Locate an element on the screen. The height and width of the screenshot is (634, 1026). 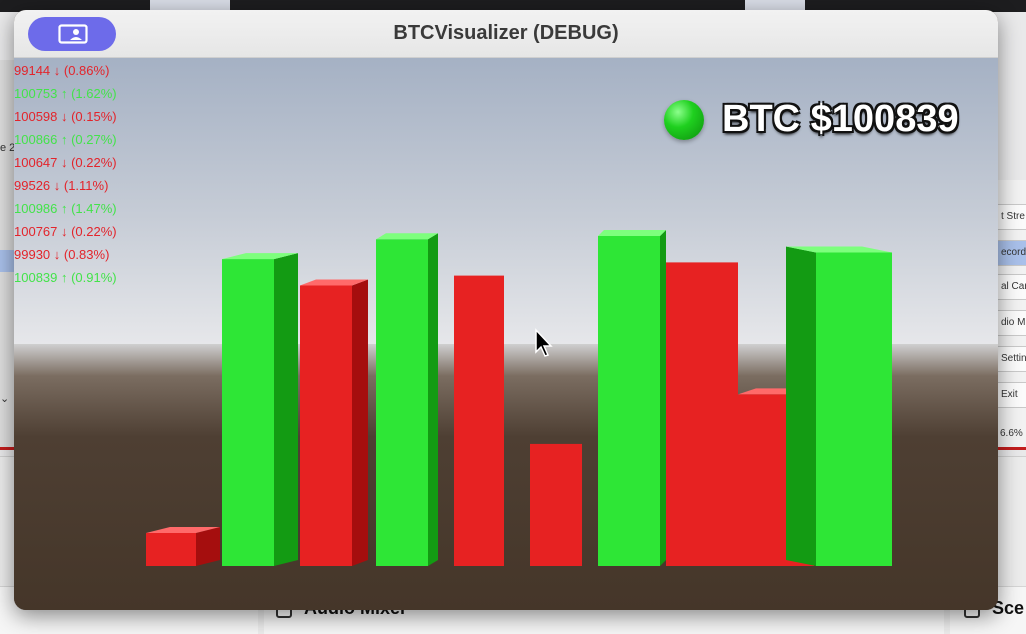
screen-share-icon is located at coordinates (73, 34).